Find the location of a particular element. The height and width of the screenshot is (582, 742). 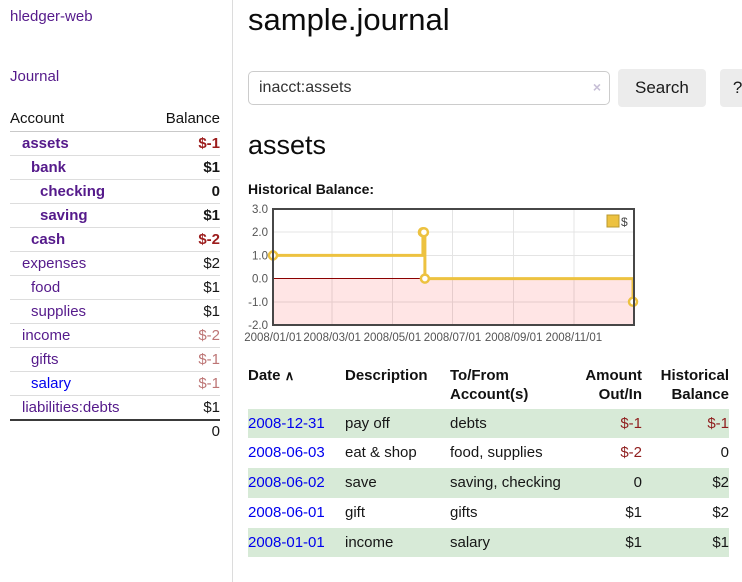

balance-column-header: Historical Balance is located at coordinates (694, 385).